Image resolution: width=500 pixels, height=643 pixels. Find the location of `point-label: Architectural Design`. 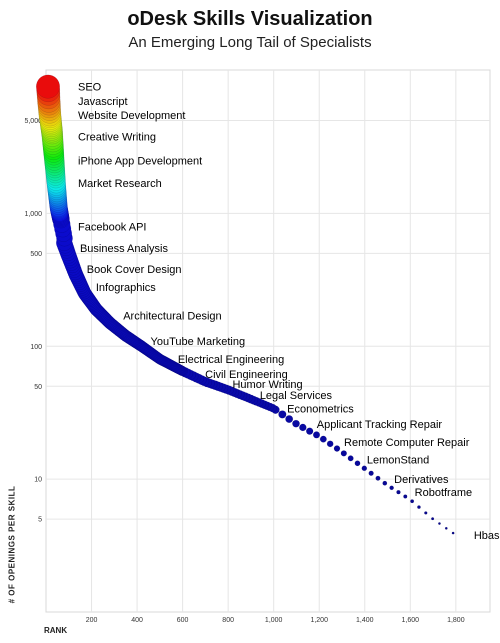

point-label: Architectural Design is located at coordinates (172, 317).